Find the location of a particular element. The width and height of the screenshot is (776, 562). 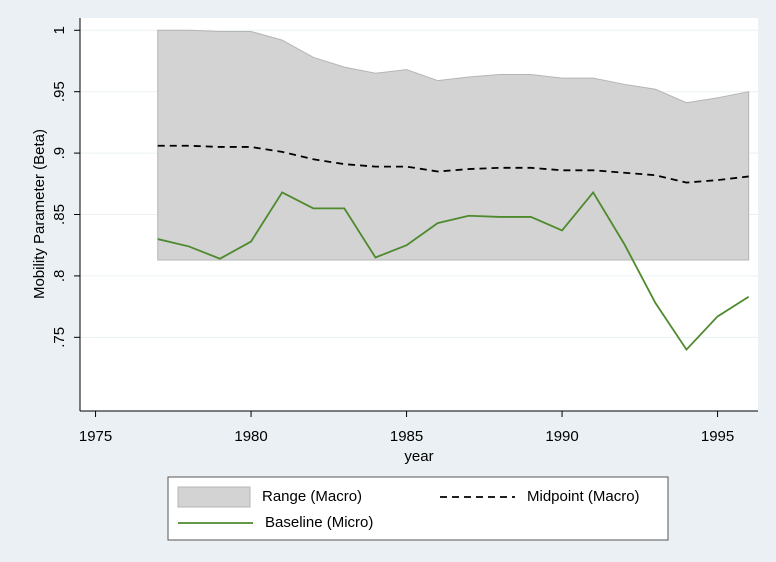

x-tick-label: 1995 is located at coordinates (717, 436).